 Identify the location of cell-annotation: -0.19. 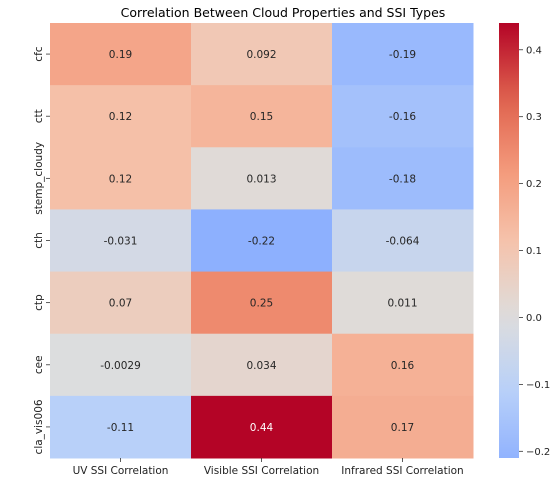
(402, 55).